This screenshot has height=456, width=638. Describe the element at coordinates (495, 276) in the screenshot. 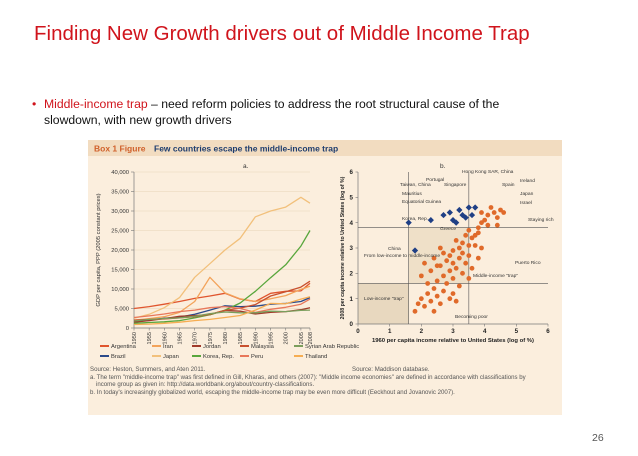

I see `scatter-annotation: Middle-income "trap"` at that location.